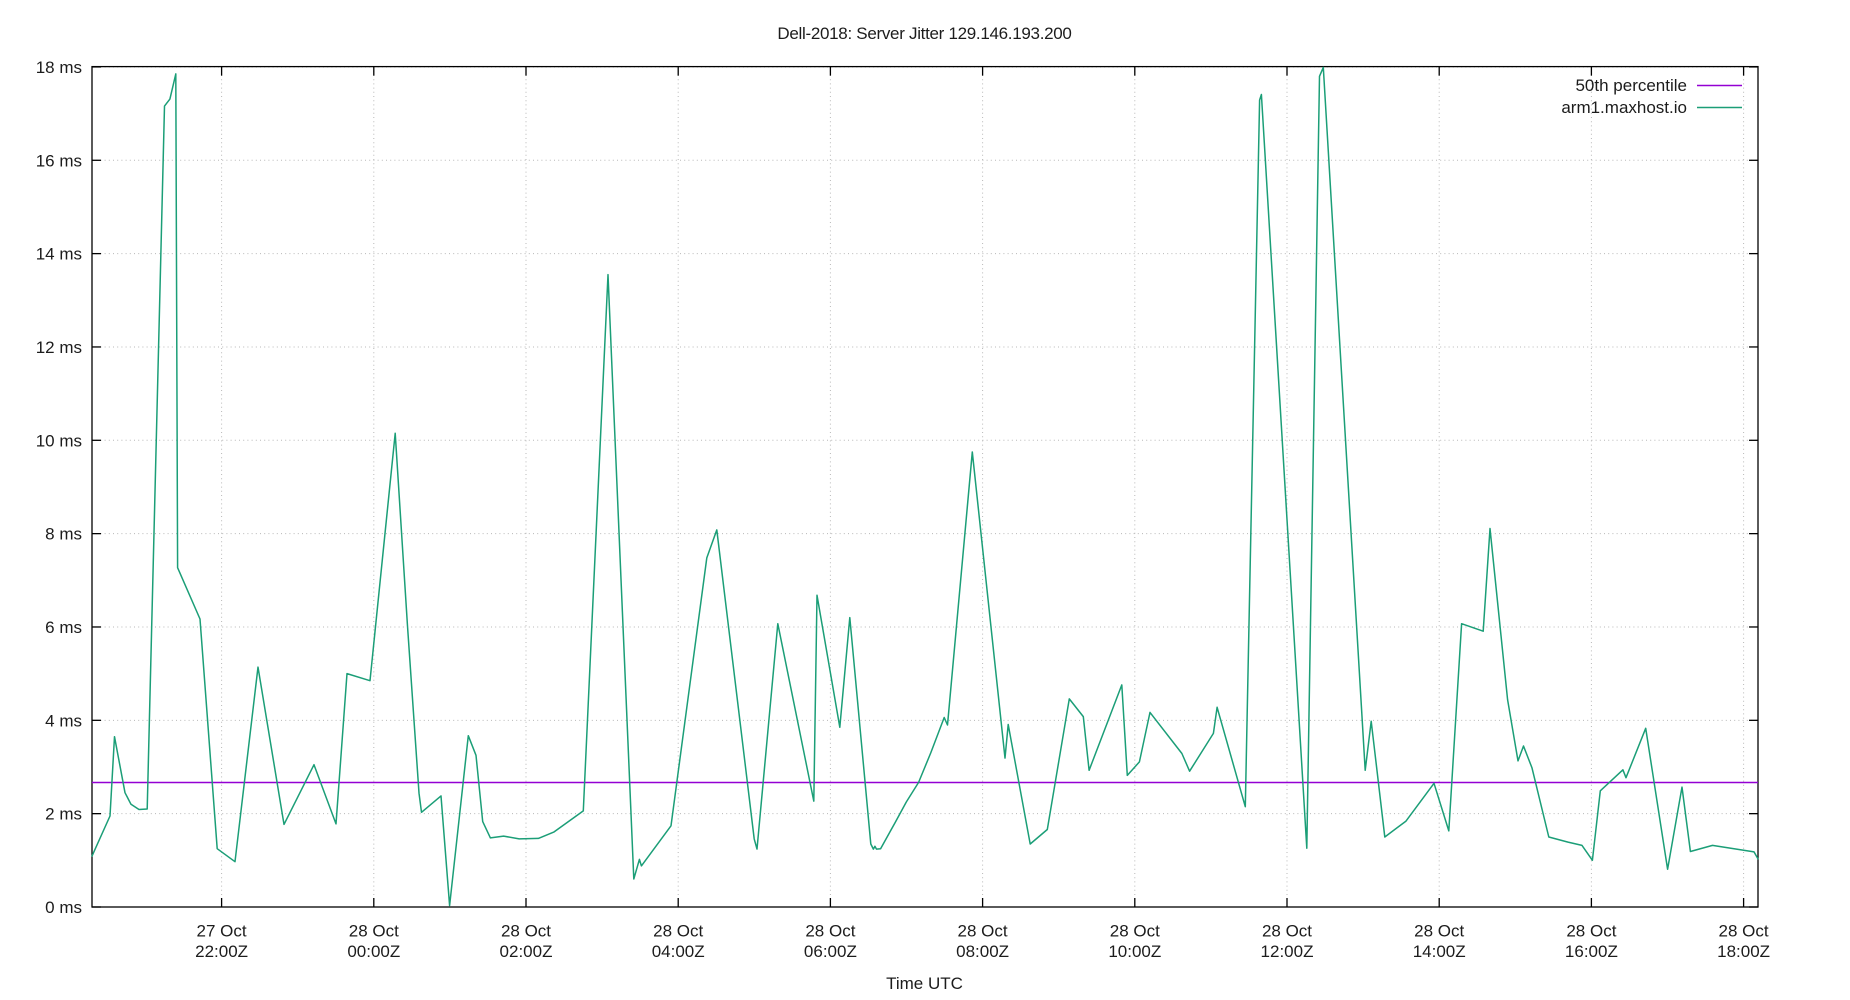  What do you see at coordinates (63, 627) in the screenshot?
I see `svg-text: 6 ms` at bounding box center [63, 627].